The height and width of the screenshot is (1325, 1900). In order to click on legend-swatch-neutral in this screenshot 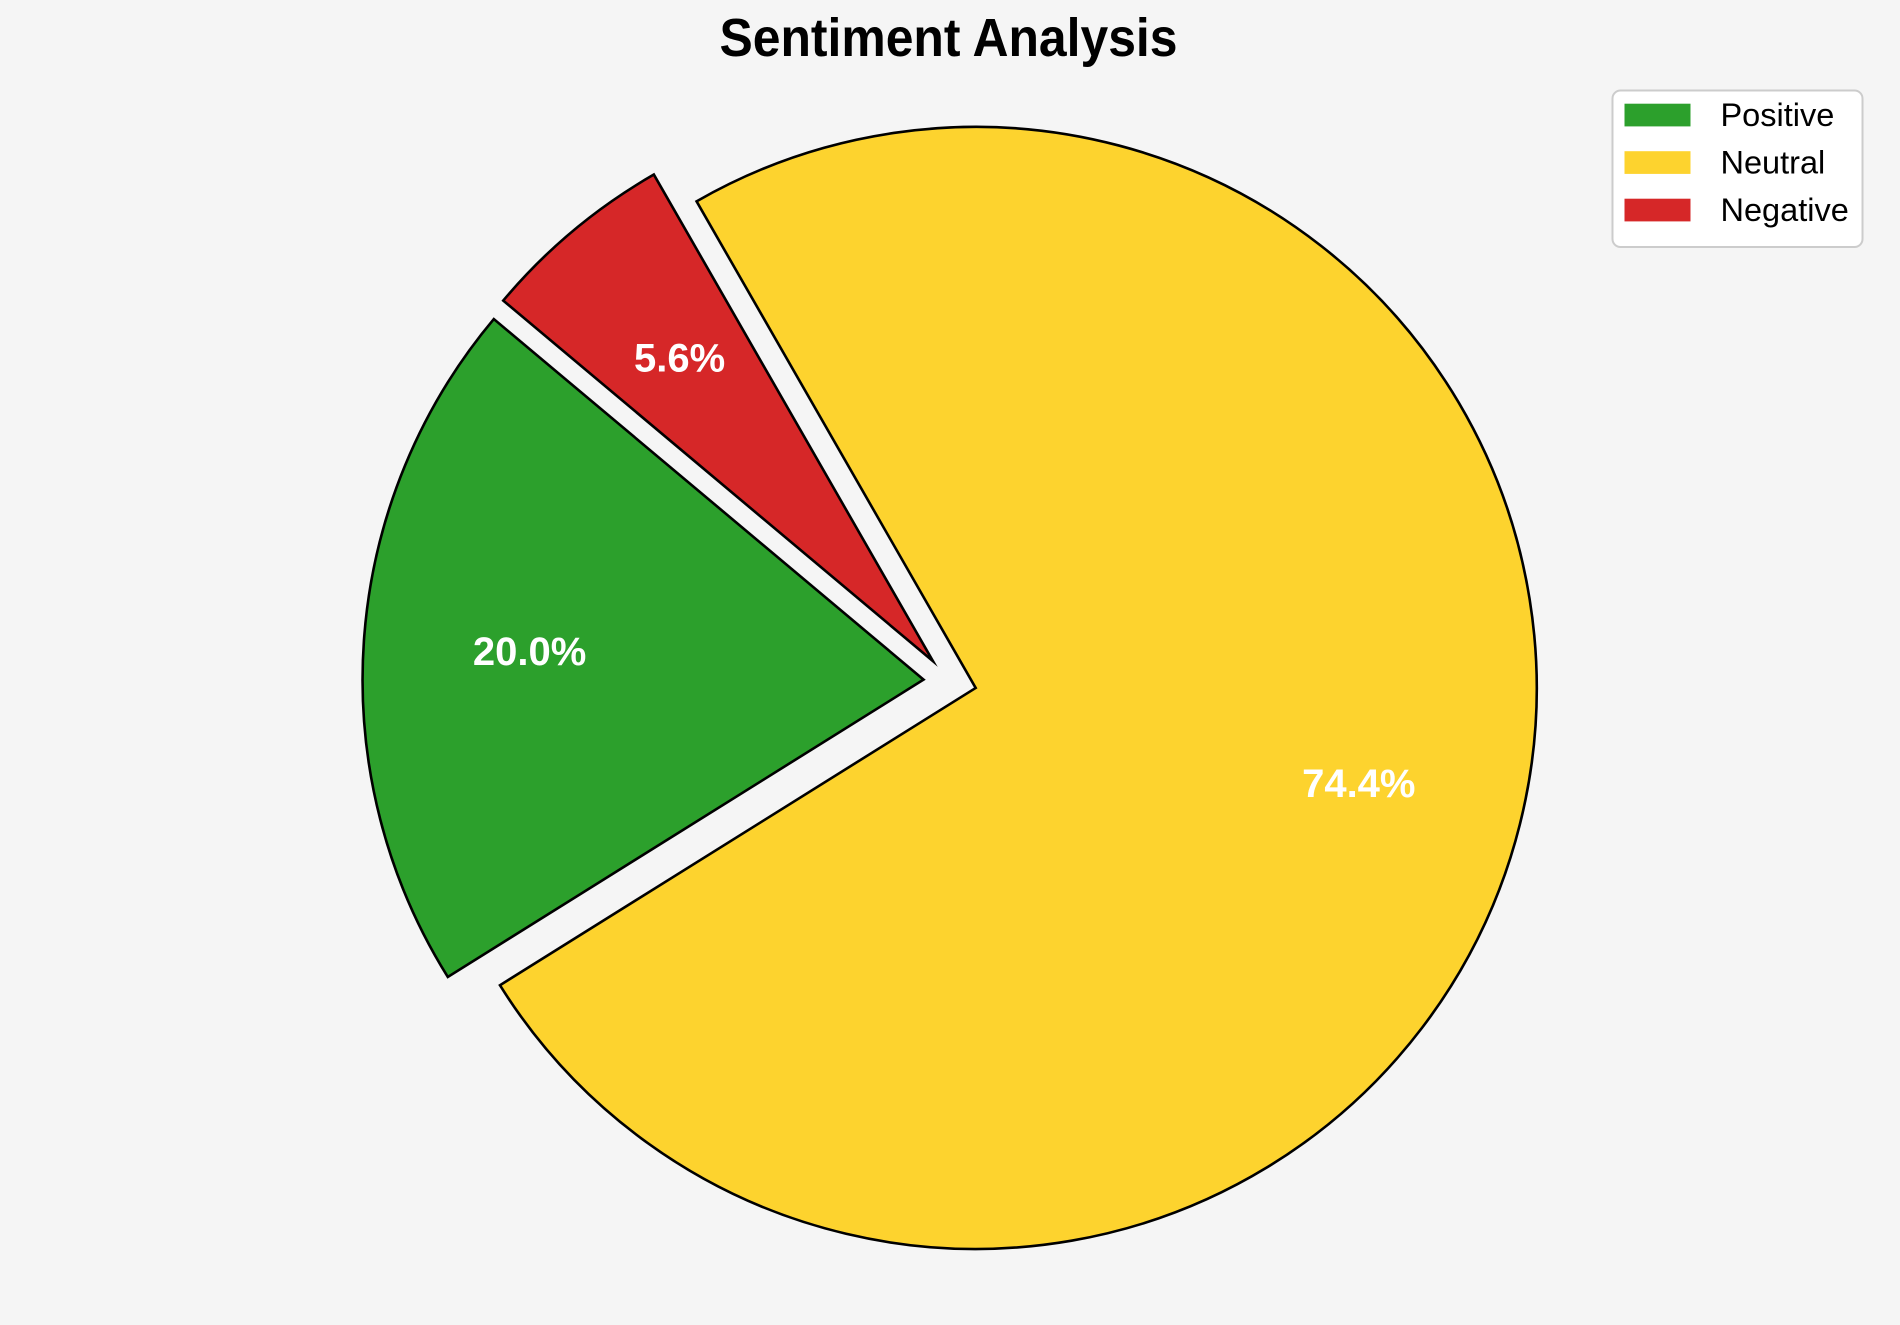, I will do `click(1657, 162)`.